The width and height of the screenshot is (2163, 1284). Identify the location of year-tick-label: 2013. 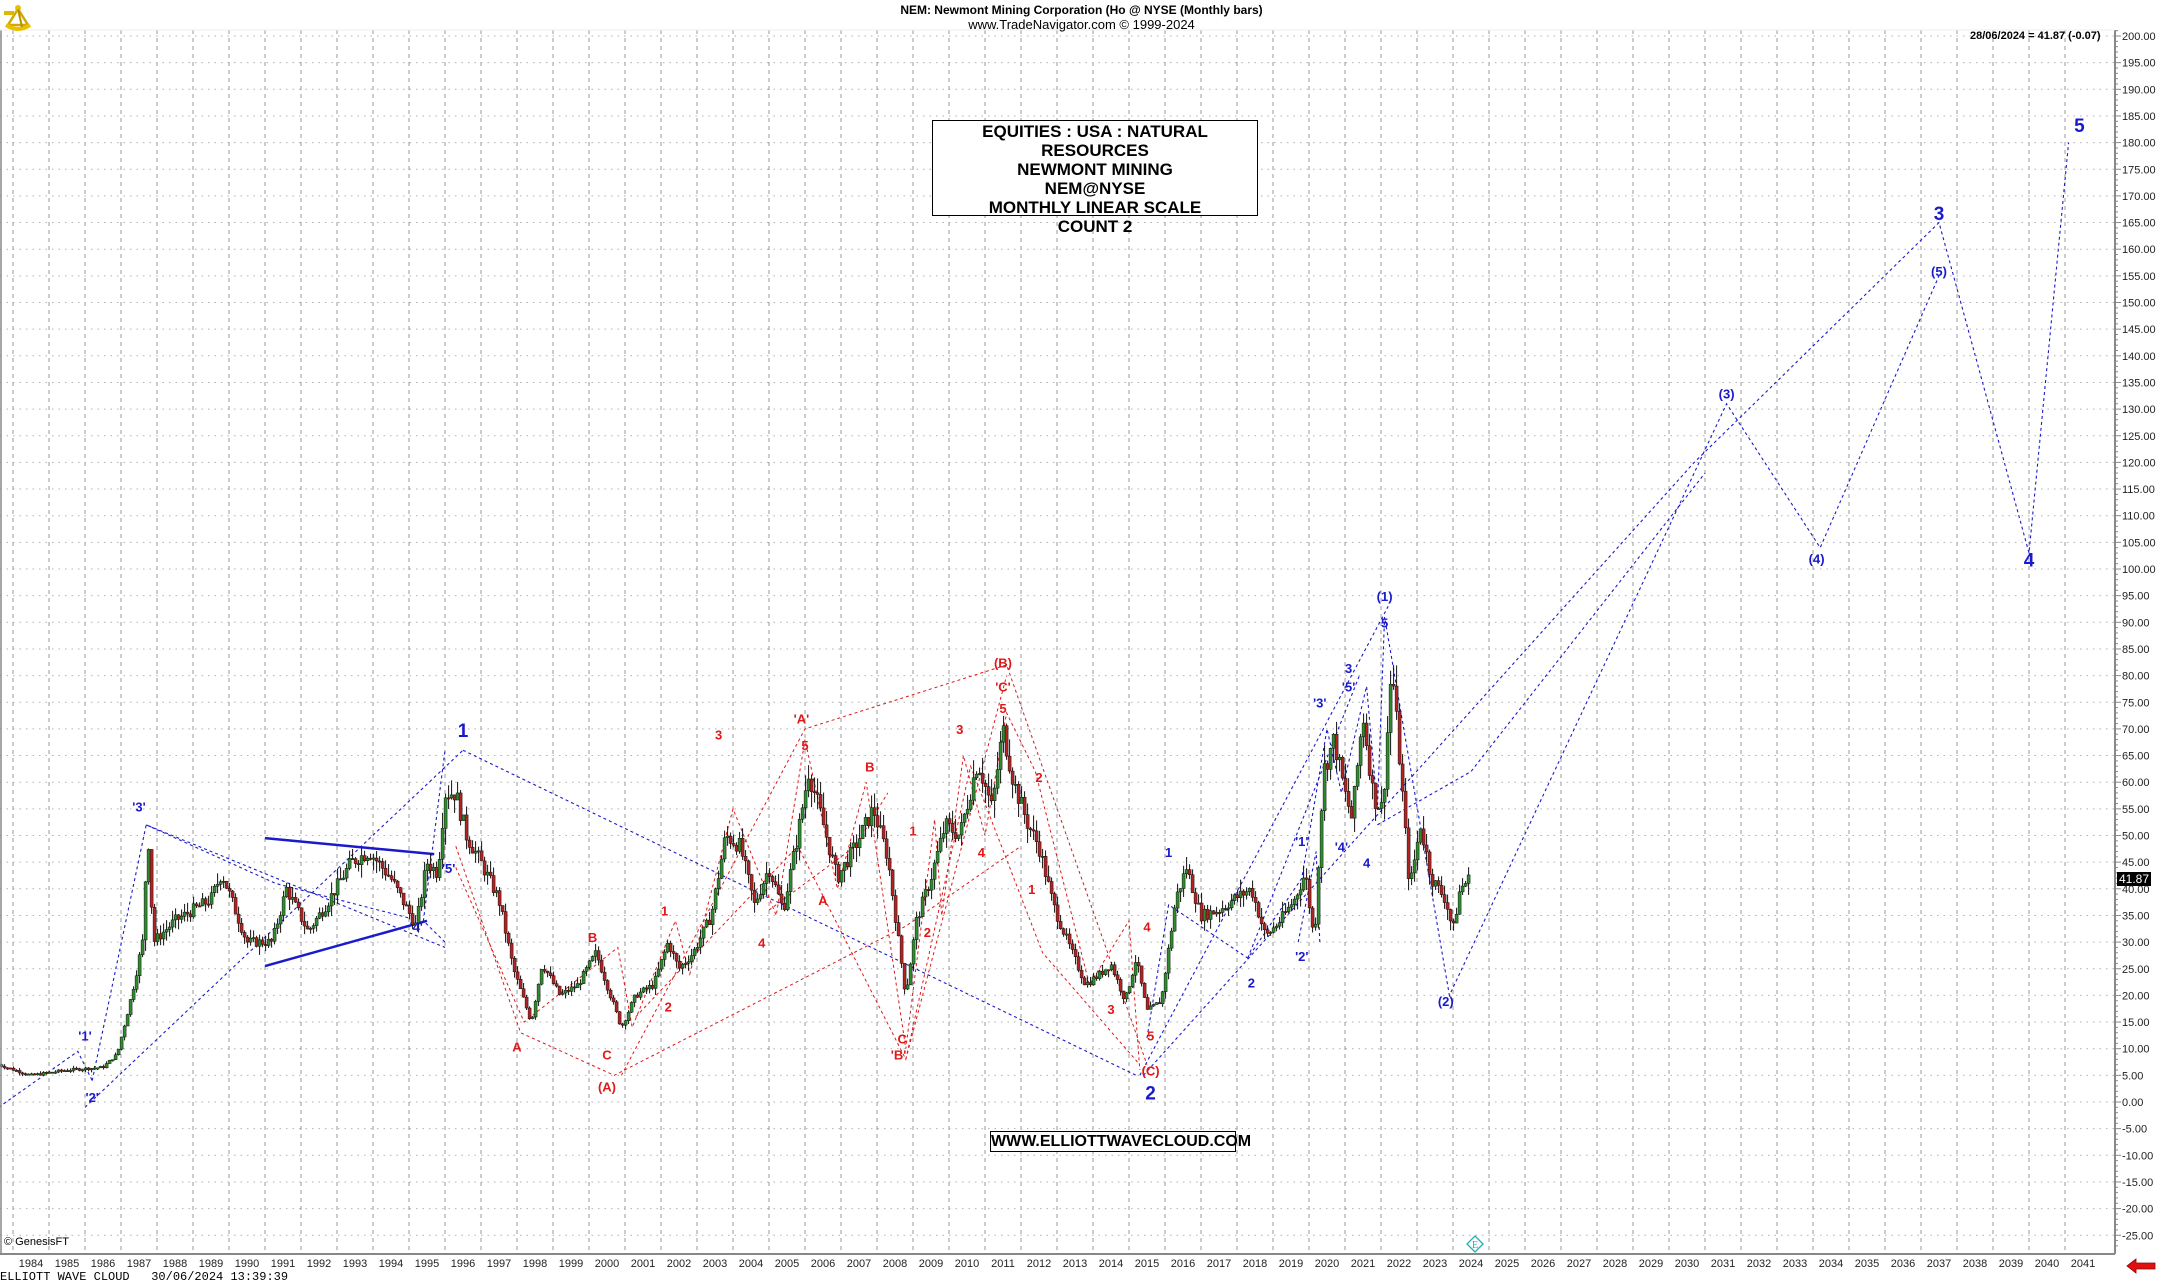
(1075, 1264).